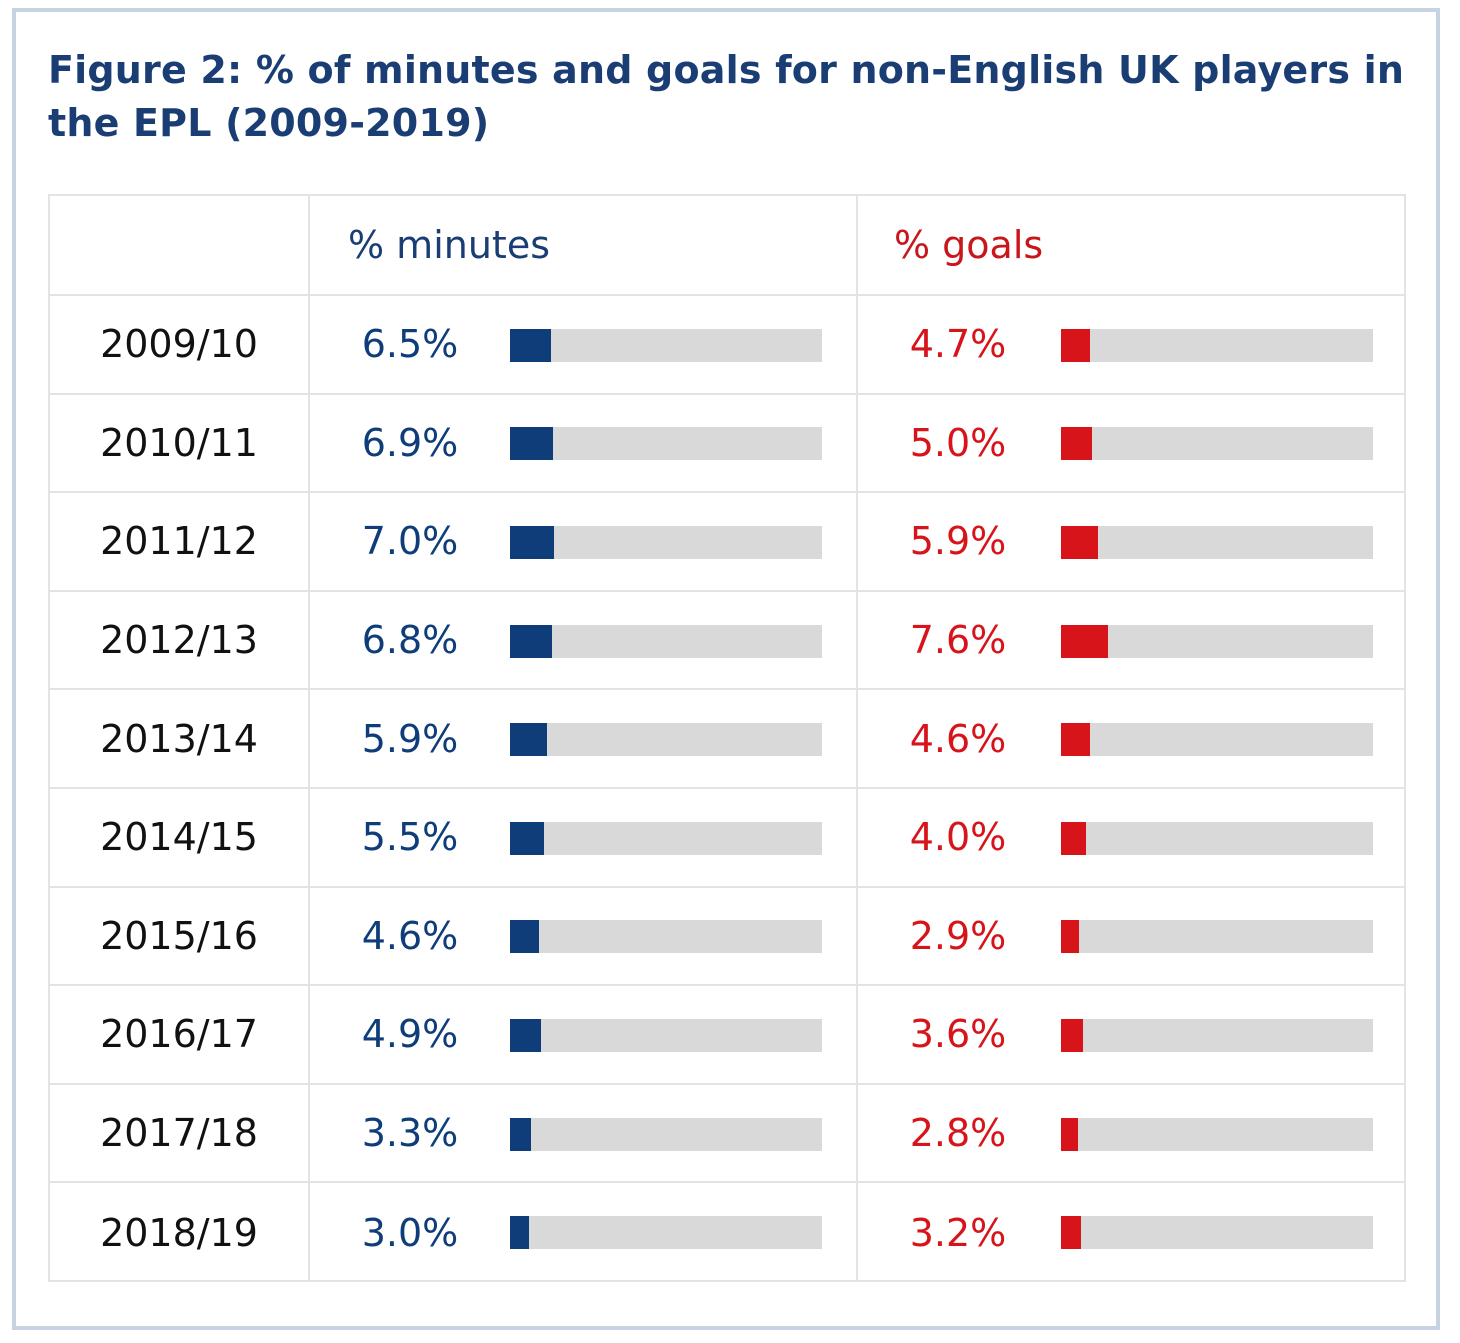 Image resolution: width=1460 pixels, height=1343 pixels. What do you see at coordinates (179, 344) in the screenshot?
I see `season-label: 2009/10` at bounding box center [179, 344].